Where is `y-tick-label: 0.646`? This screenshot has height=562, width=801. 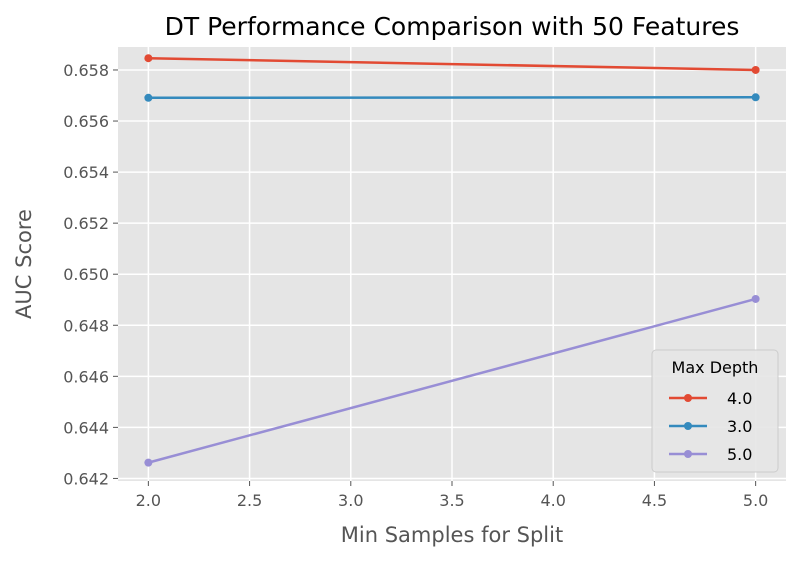 y-tick-label: 0.646 is located at coordinates (86, 376).